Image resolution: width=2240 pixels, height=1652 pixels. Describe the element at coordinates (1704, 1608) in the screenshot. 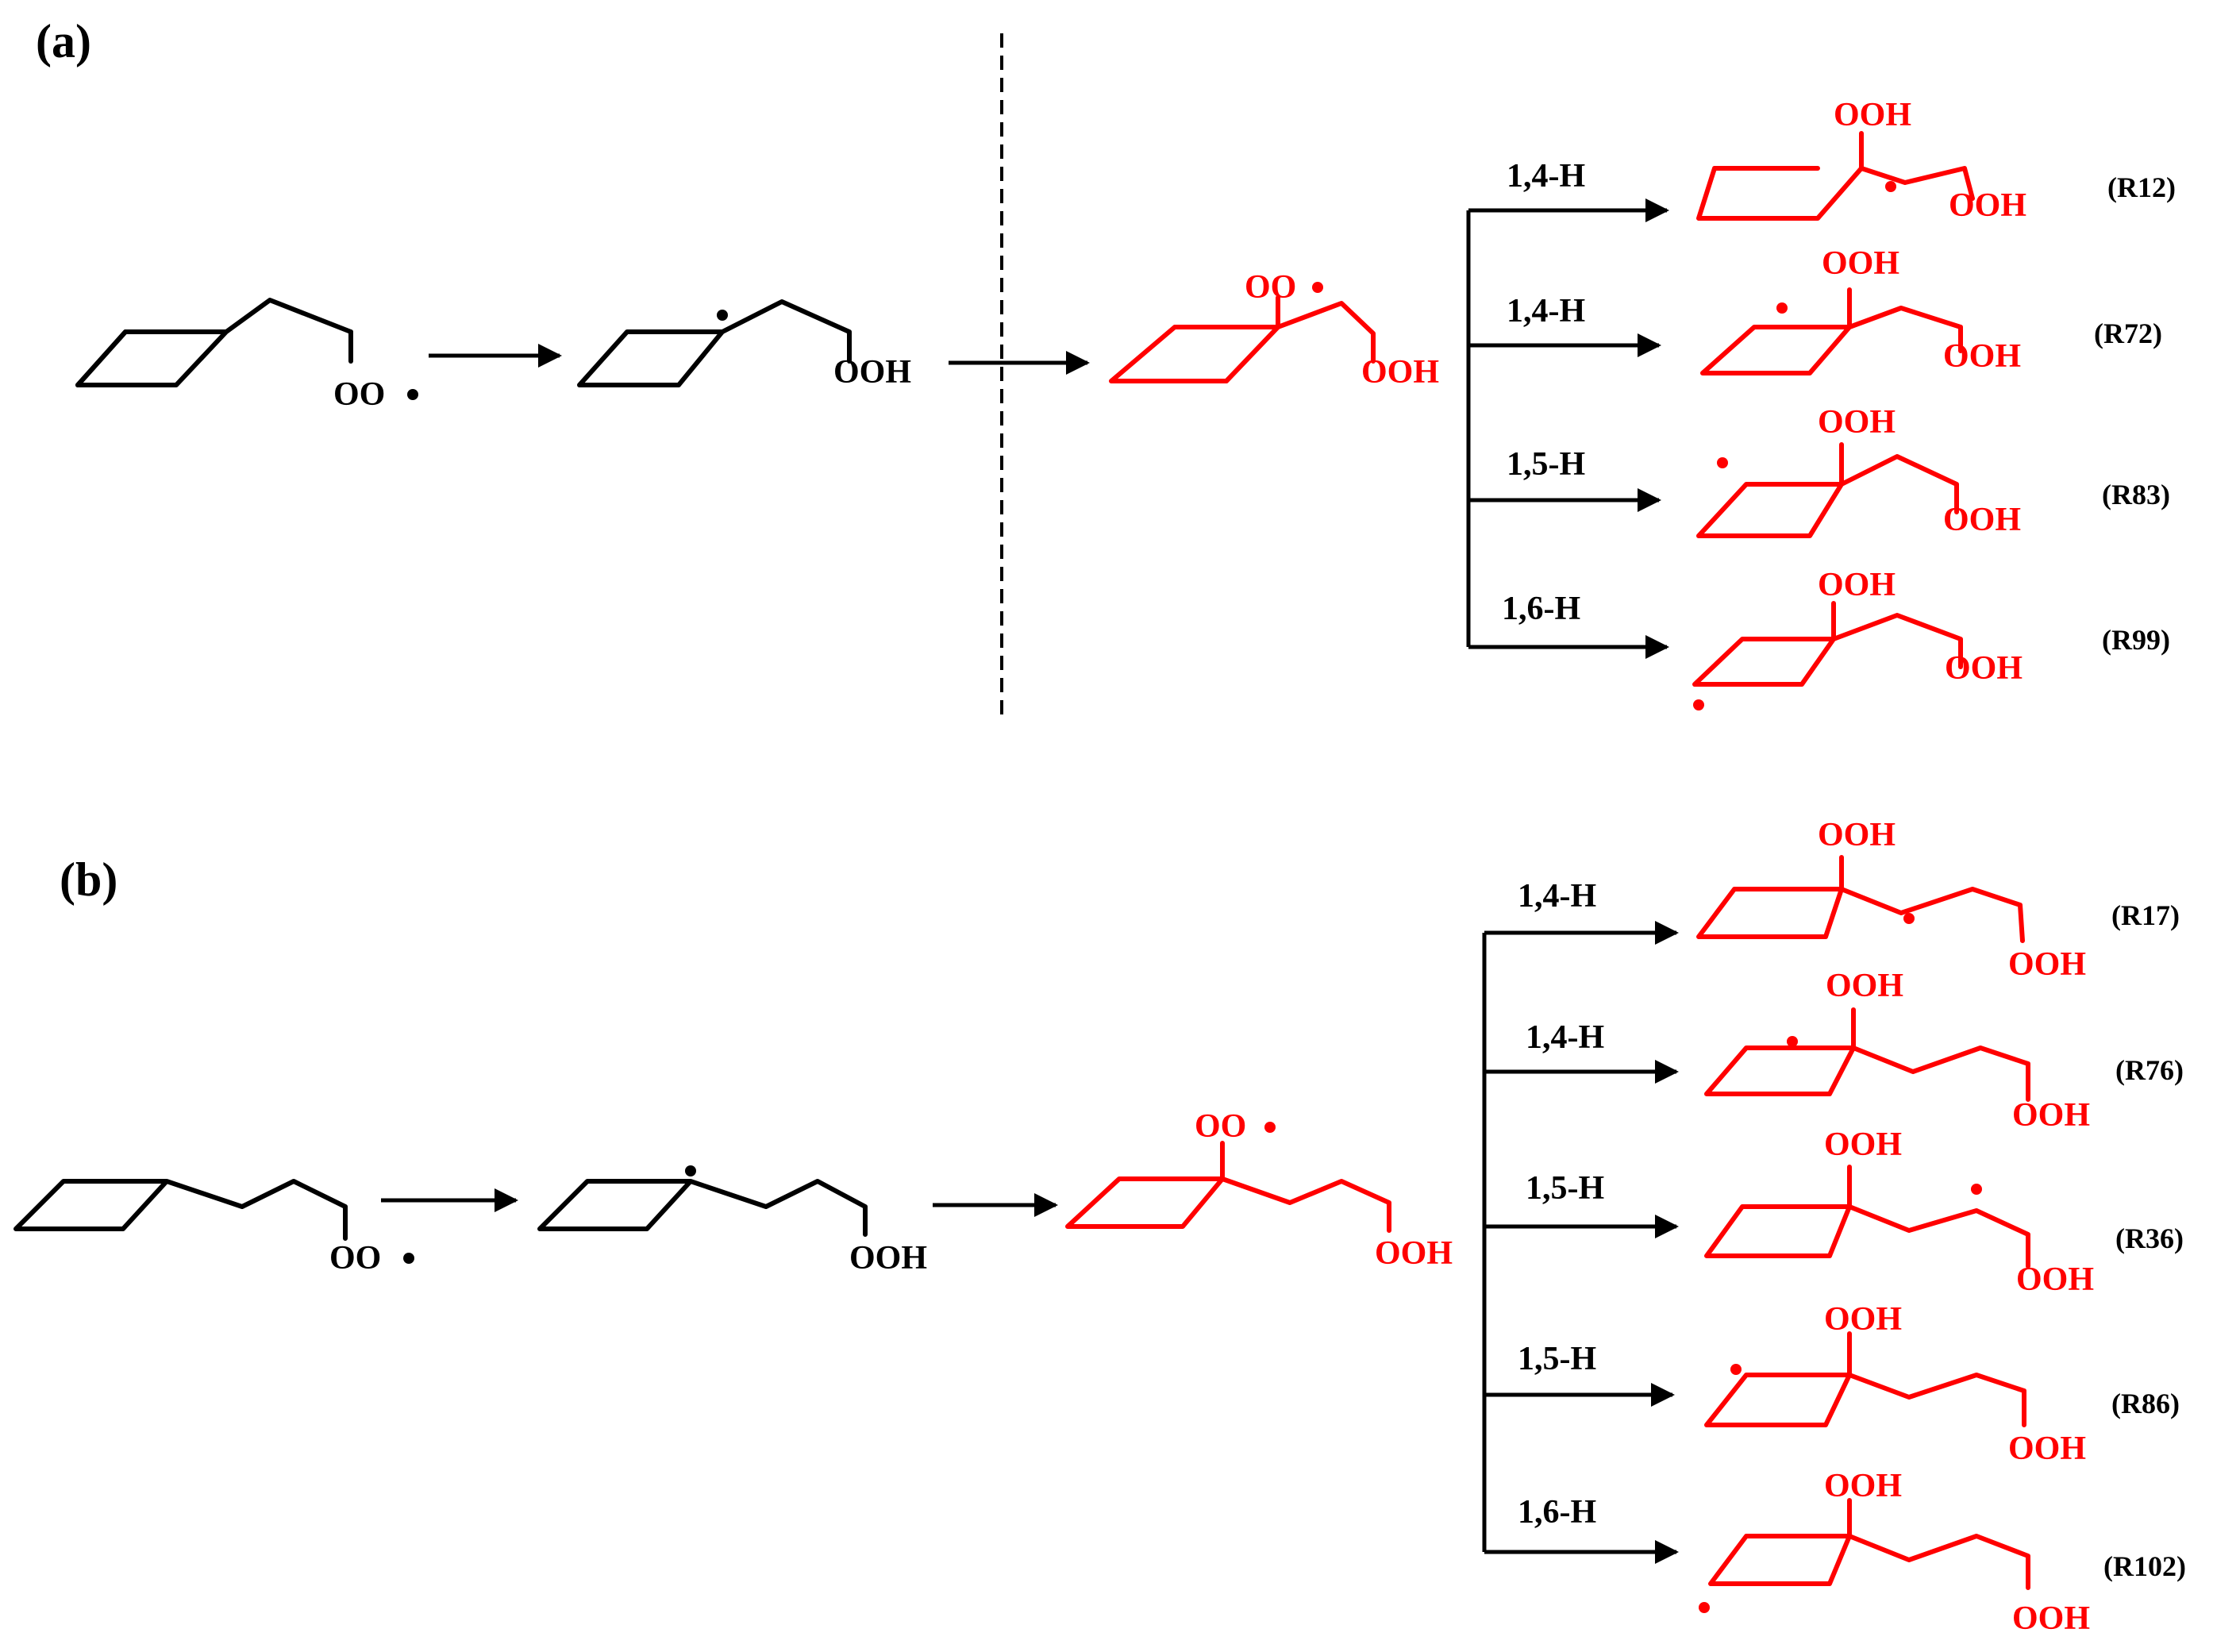

I see `b-r102-radical-dot` at that location.